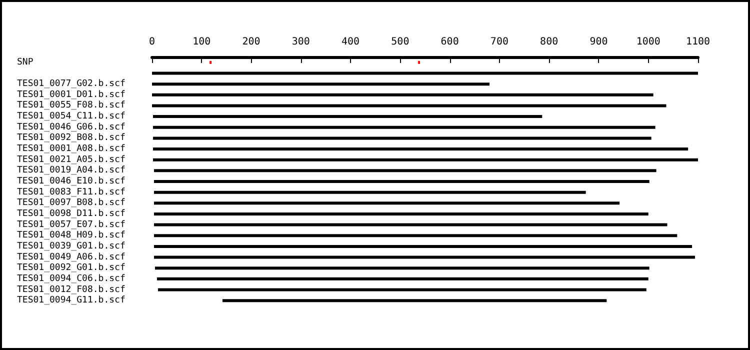 The width and height of the screenshot is (750, 350). Describe the element at coordinates (71, 225) in the screenshot. I see `y-tick-label: TES01_0057_E07.b.scf` at that location.